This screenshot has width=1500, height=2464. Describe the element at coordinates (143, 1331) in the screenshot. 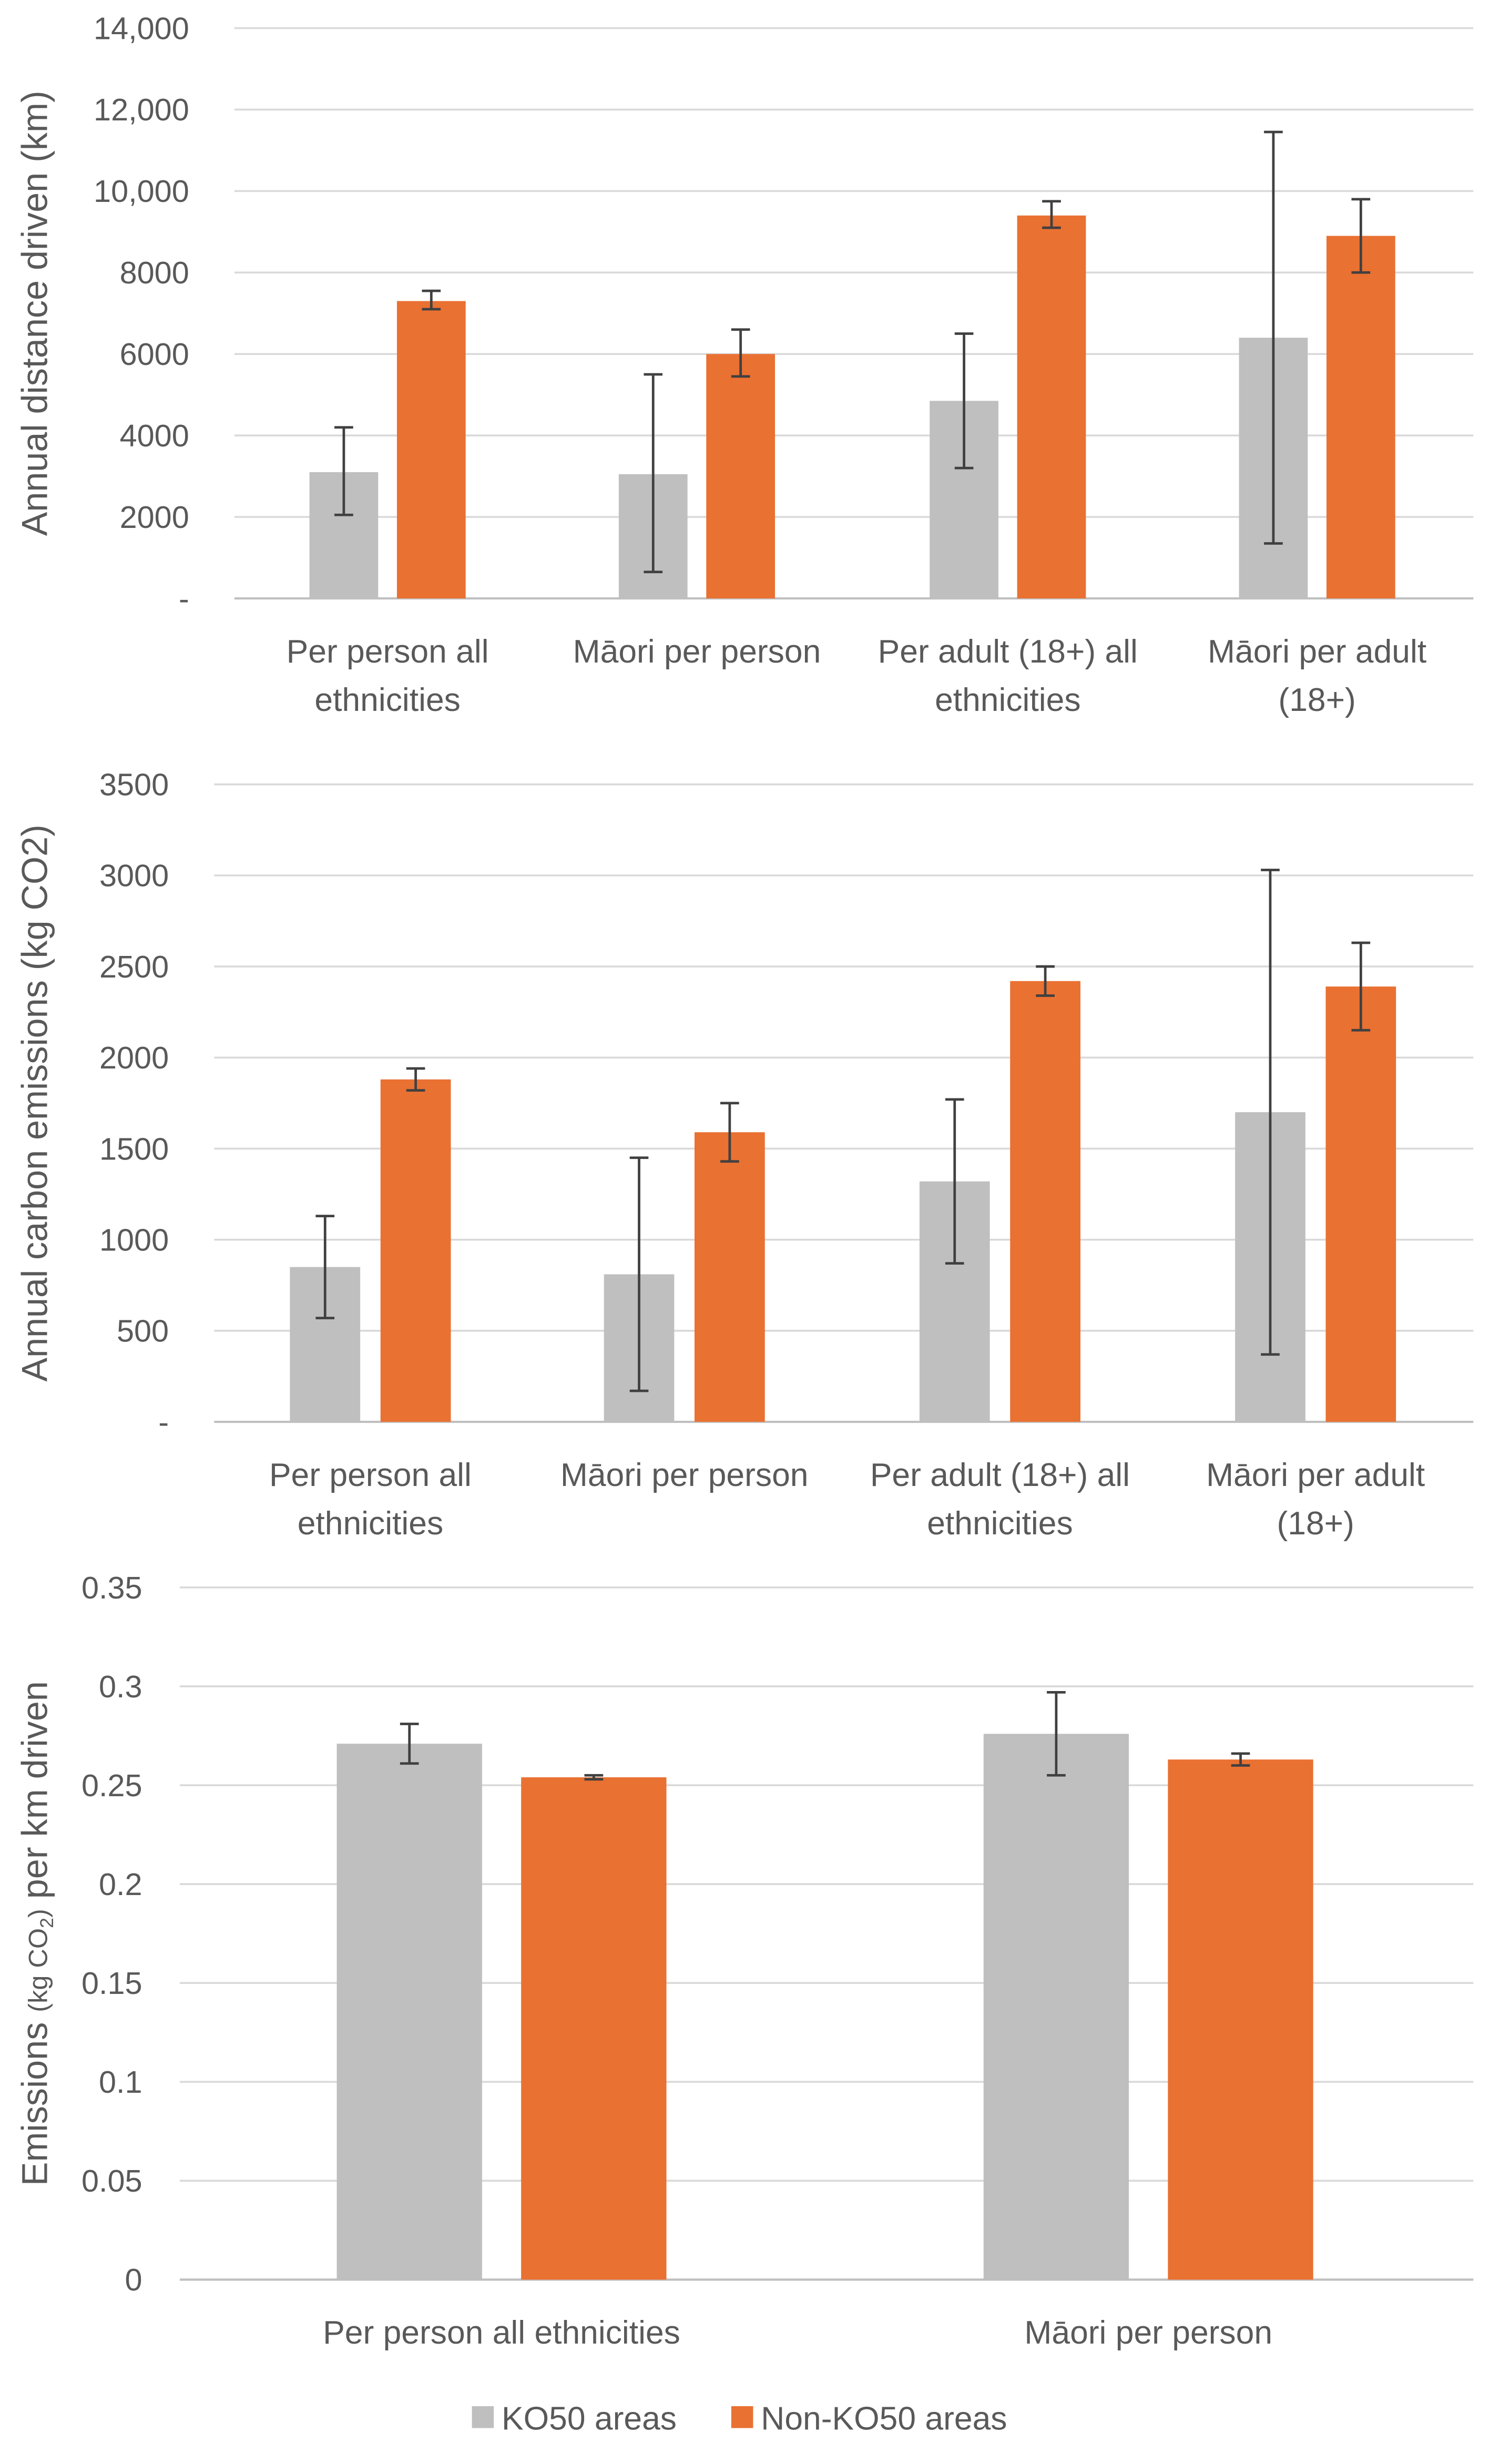

I see `y-tick-label: 500` at that location.